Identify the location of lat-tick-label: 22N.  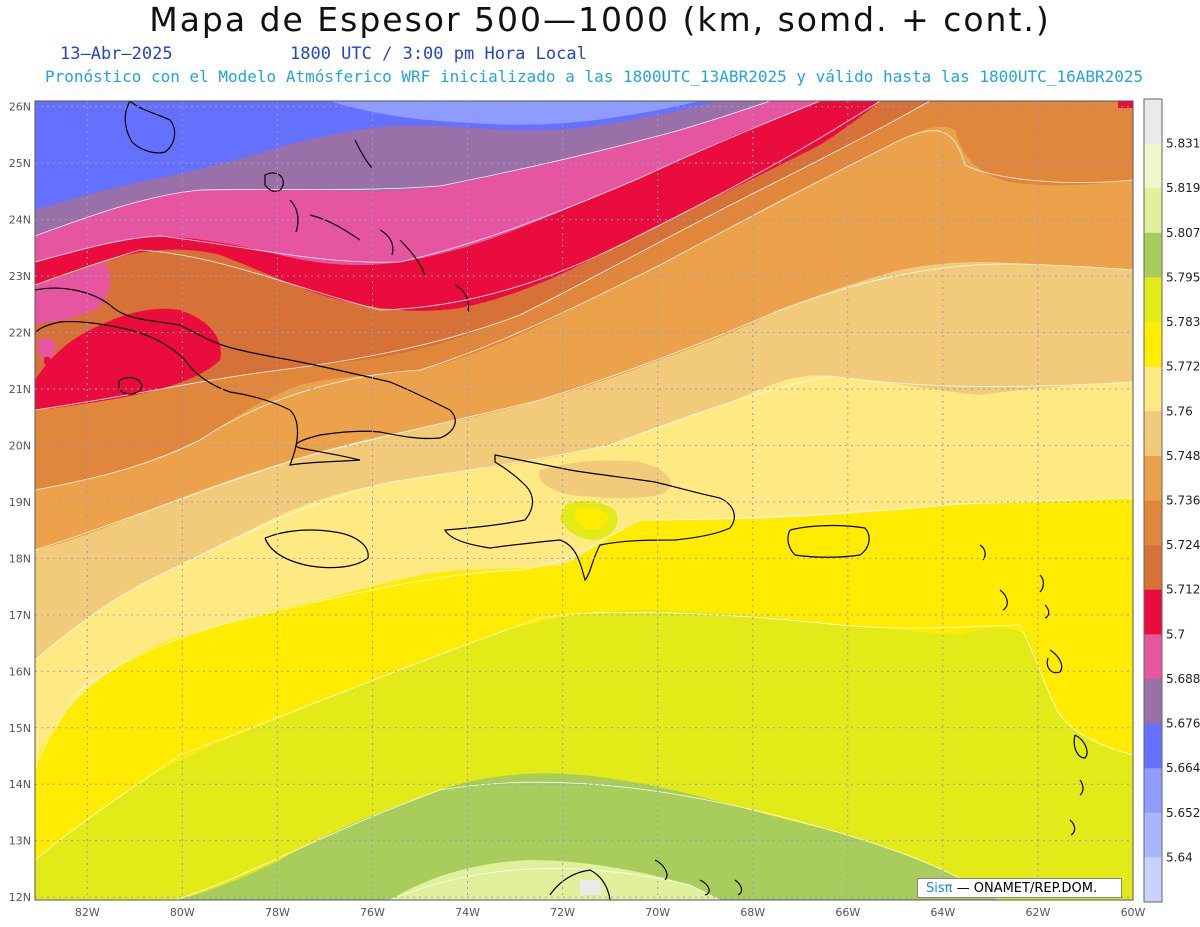
(20, 333).